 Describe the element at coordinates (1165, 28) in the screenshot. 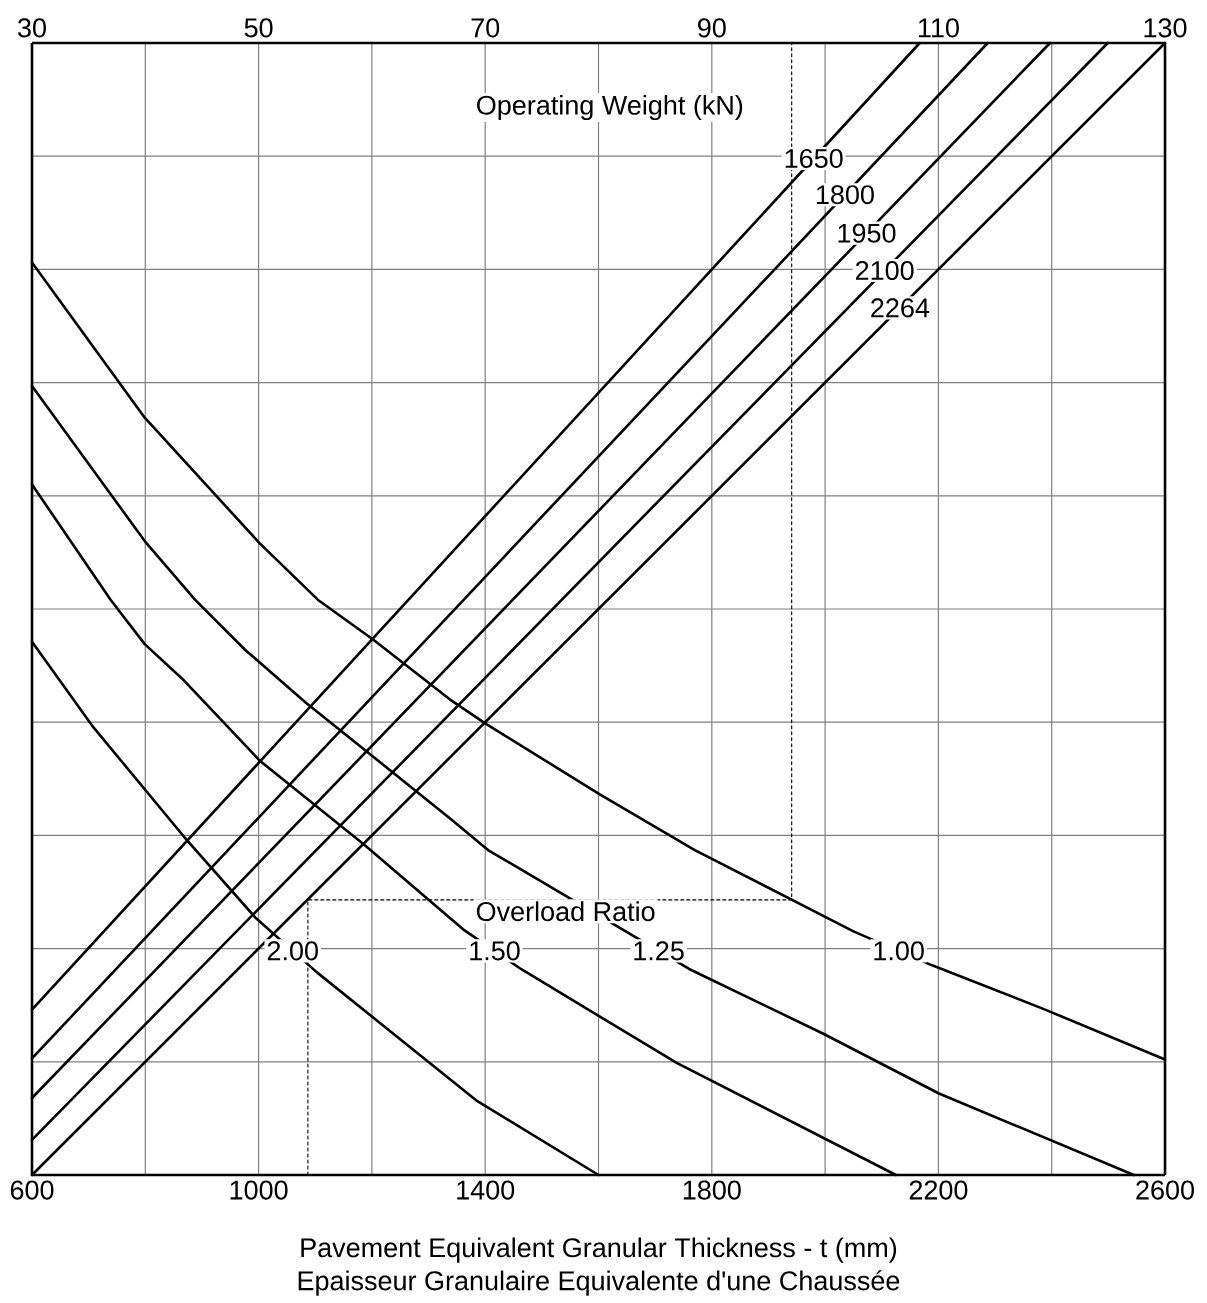

I see `x2-tick-label: 130` at that location.